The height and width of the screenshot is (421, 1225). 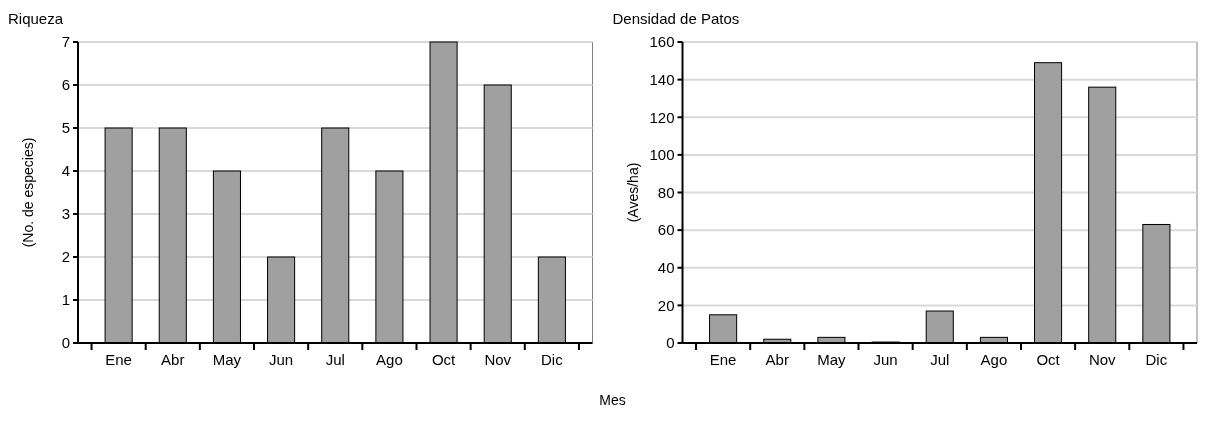 I want to click on y-tick-label: 2, so click(x=65, y=257).